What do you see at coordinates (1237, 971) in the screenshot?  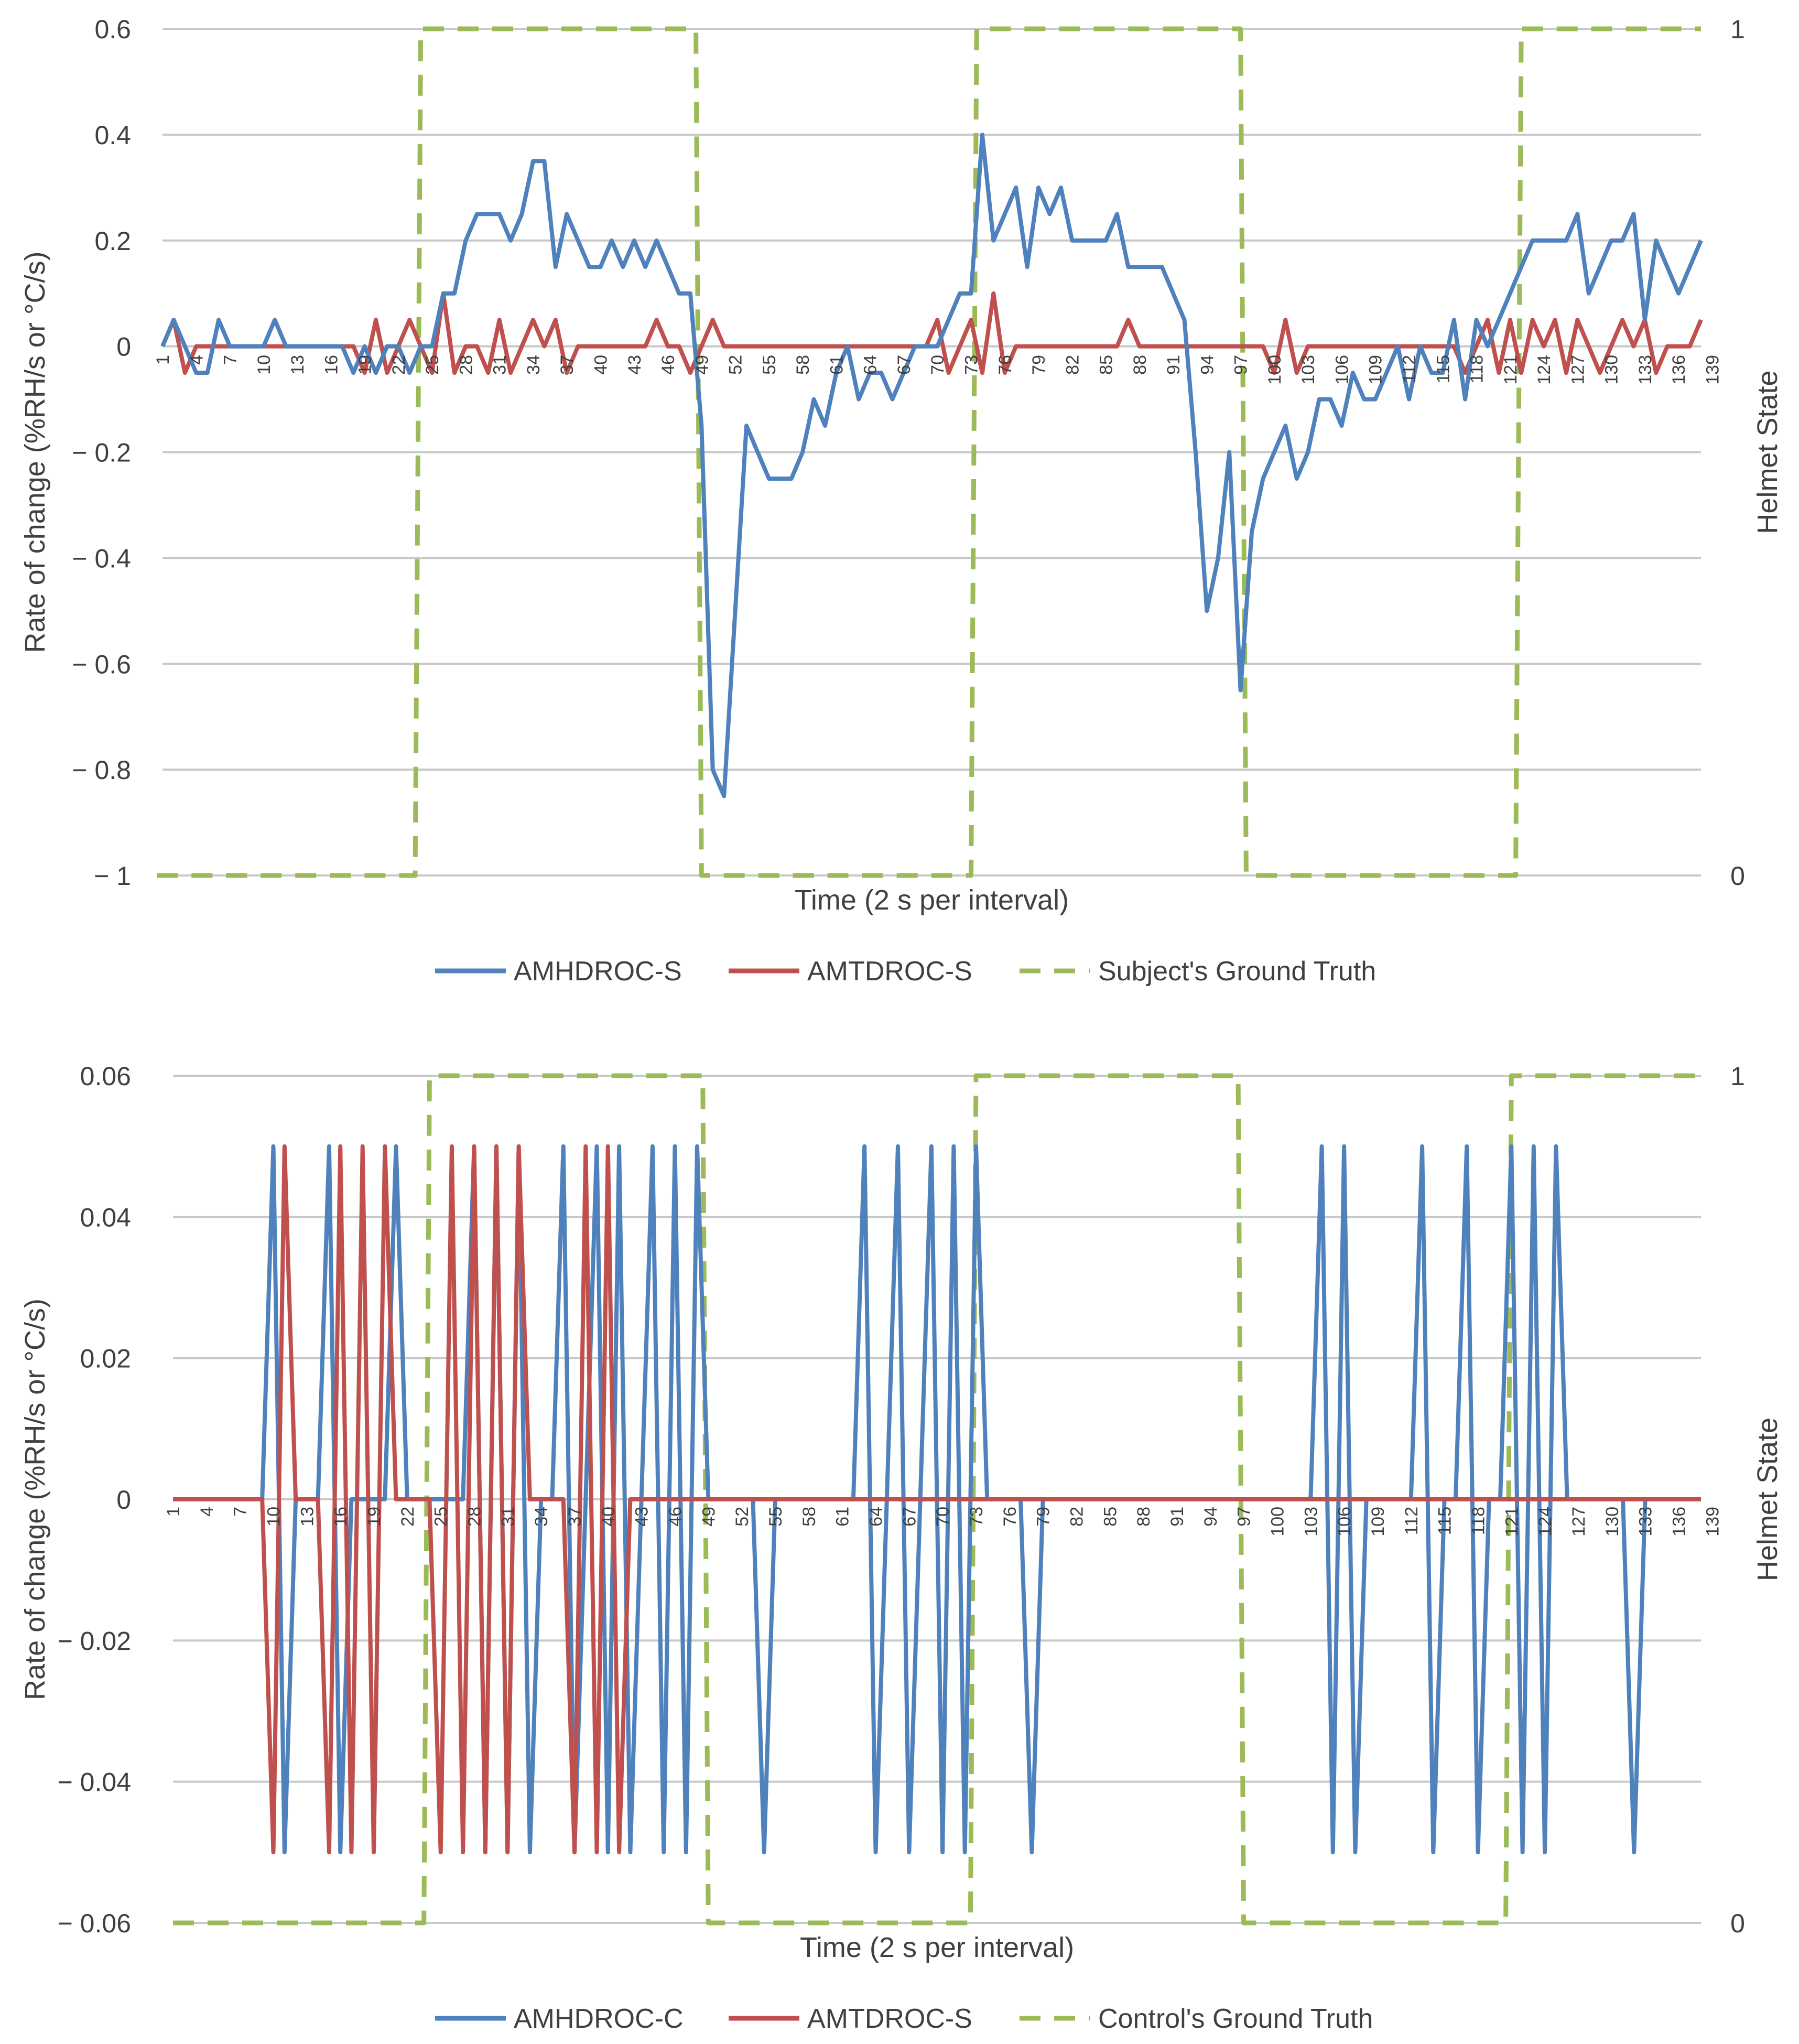 I see `legend-label: Subject's Ground Truth` at bounding box center [1237, 971].